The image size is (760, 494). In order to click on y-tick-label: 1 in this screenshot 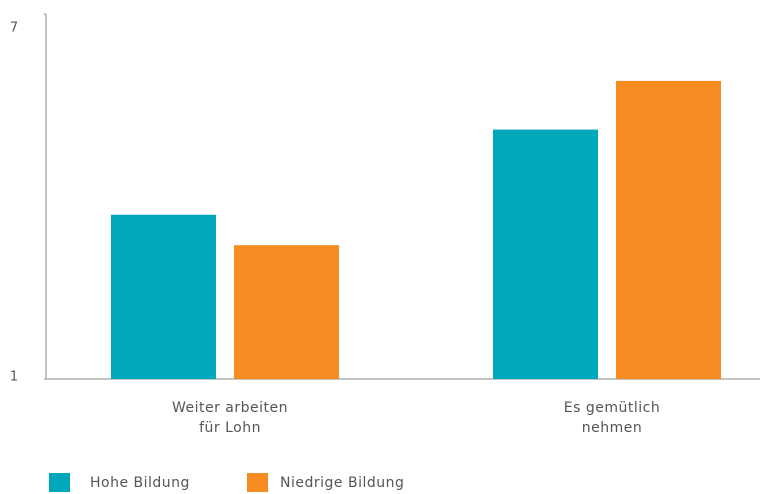, I will do `click(14, 377)`.